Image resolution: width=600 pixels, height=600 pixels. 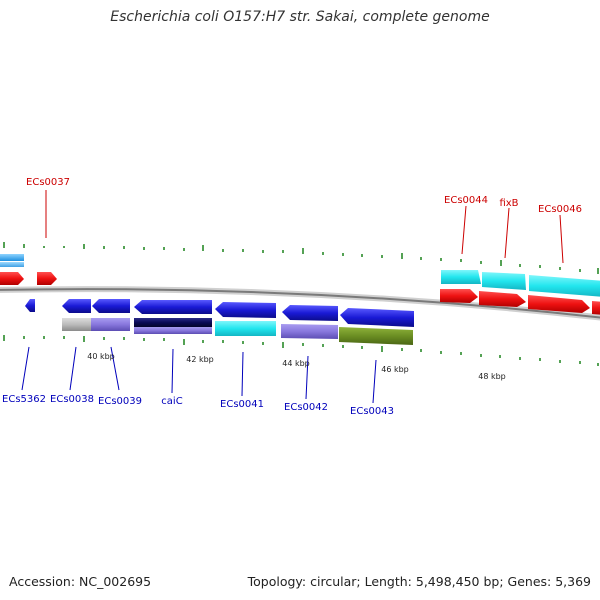 I want to click on feature-navy-caic, so click(x=173, y=322).